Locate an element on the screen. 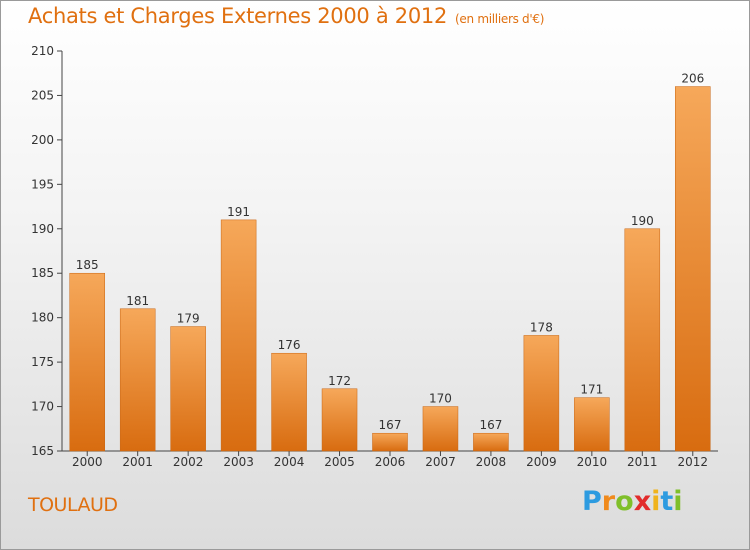 The image size is (750, 550). y-tick-label: 170 is located at coordinates (42, 407).